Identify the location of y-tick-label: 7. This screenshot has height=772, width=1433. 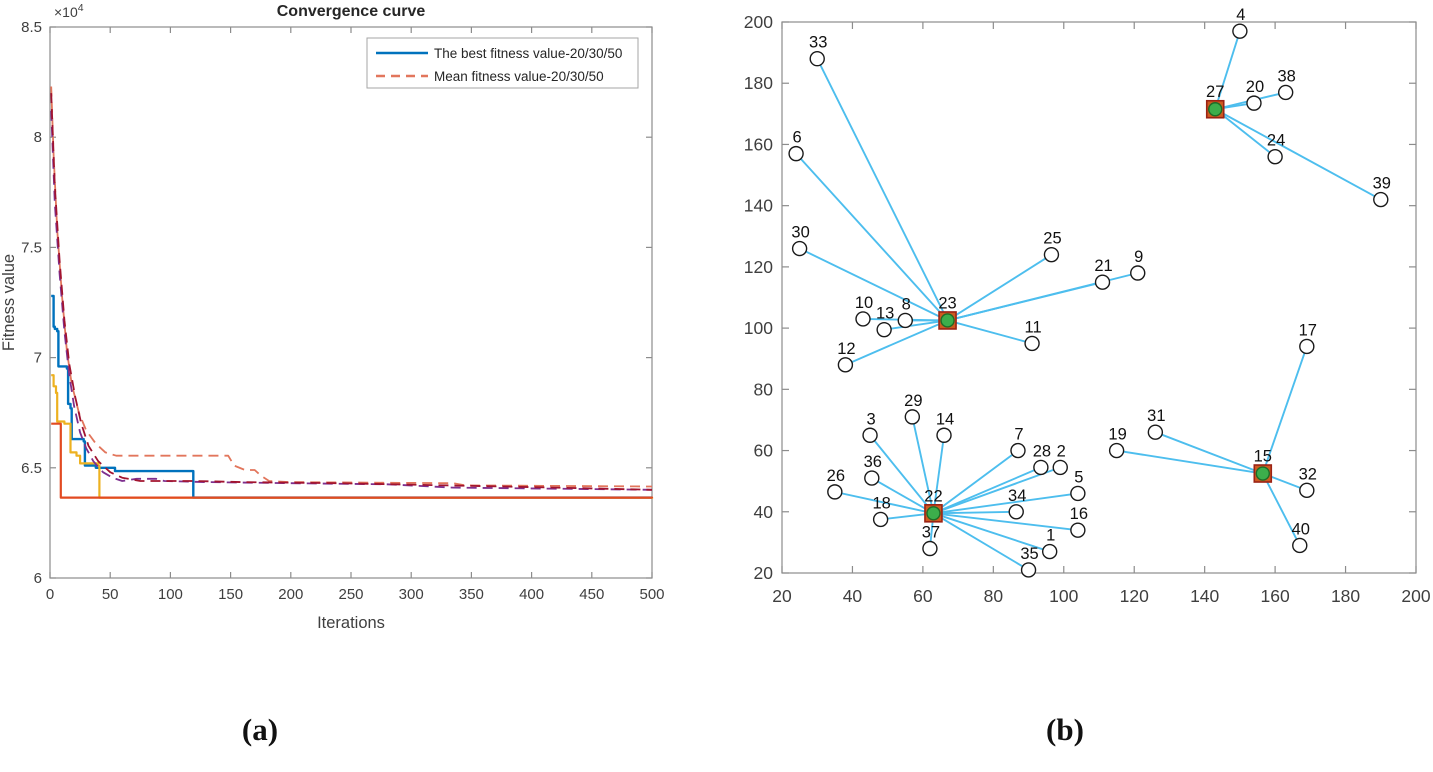
(38, 358).